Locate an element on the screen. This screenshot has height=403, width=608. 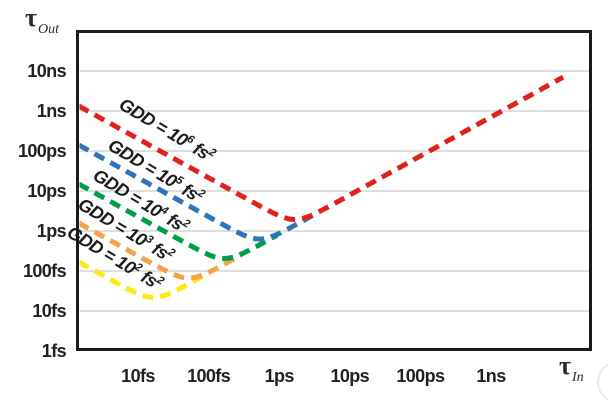
y-tick-label-10ps: 10ps is located at coordinates (46, 191).